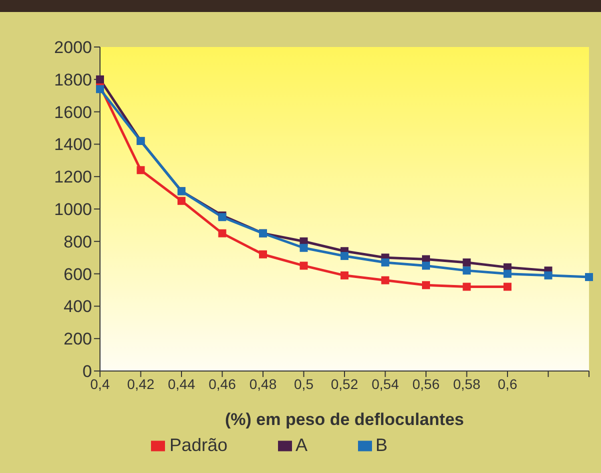  What do you see at coordinates (198, 445) in the screenshot?
I see `legend-label: Padrão` at bounding box center [198, 445].